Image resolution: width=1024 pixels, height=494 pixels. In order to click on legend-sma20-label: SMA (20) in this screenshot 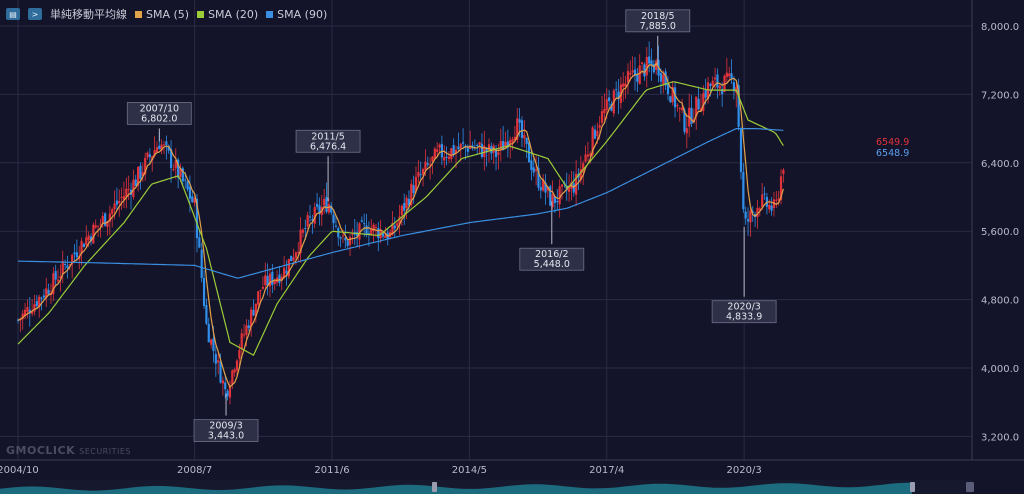, I will do `click(233, 14)`.